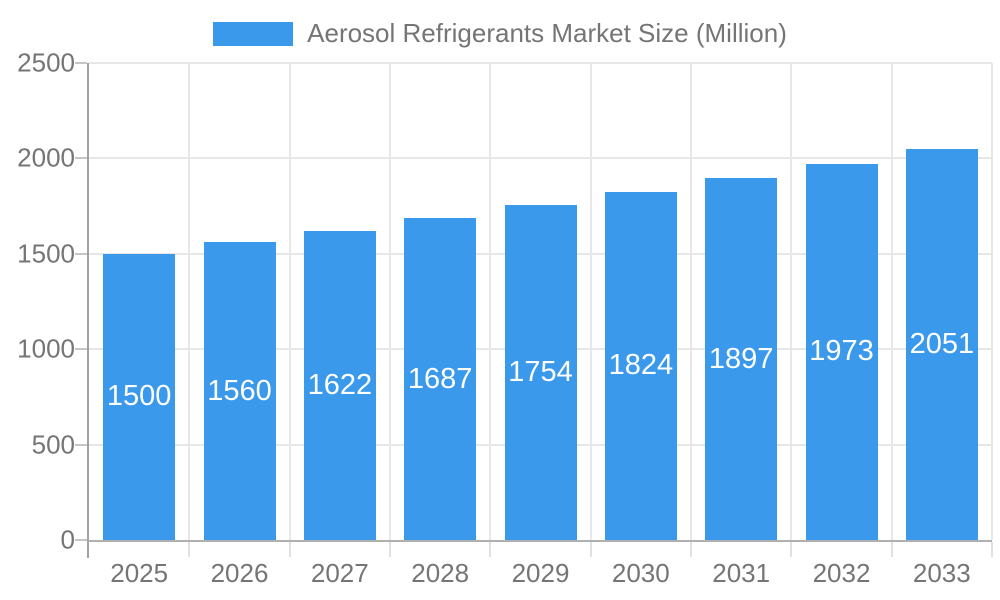  What do you see at coordinates (339, 573) in the screenshot?
I see `x-axis-label: 2027` at bounding box center [339, 573].